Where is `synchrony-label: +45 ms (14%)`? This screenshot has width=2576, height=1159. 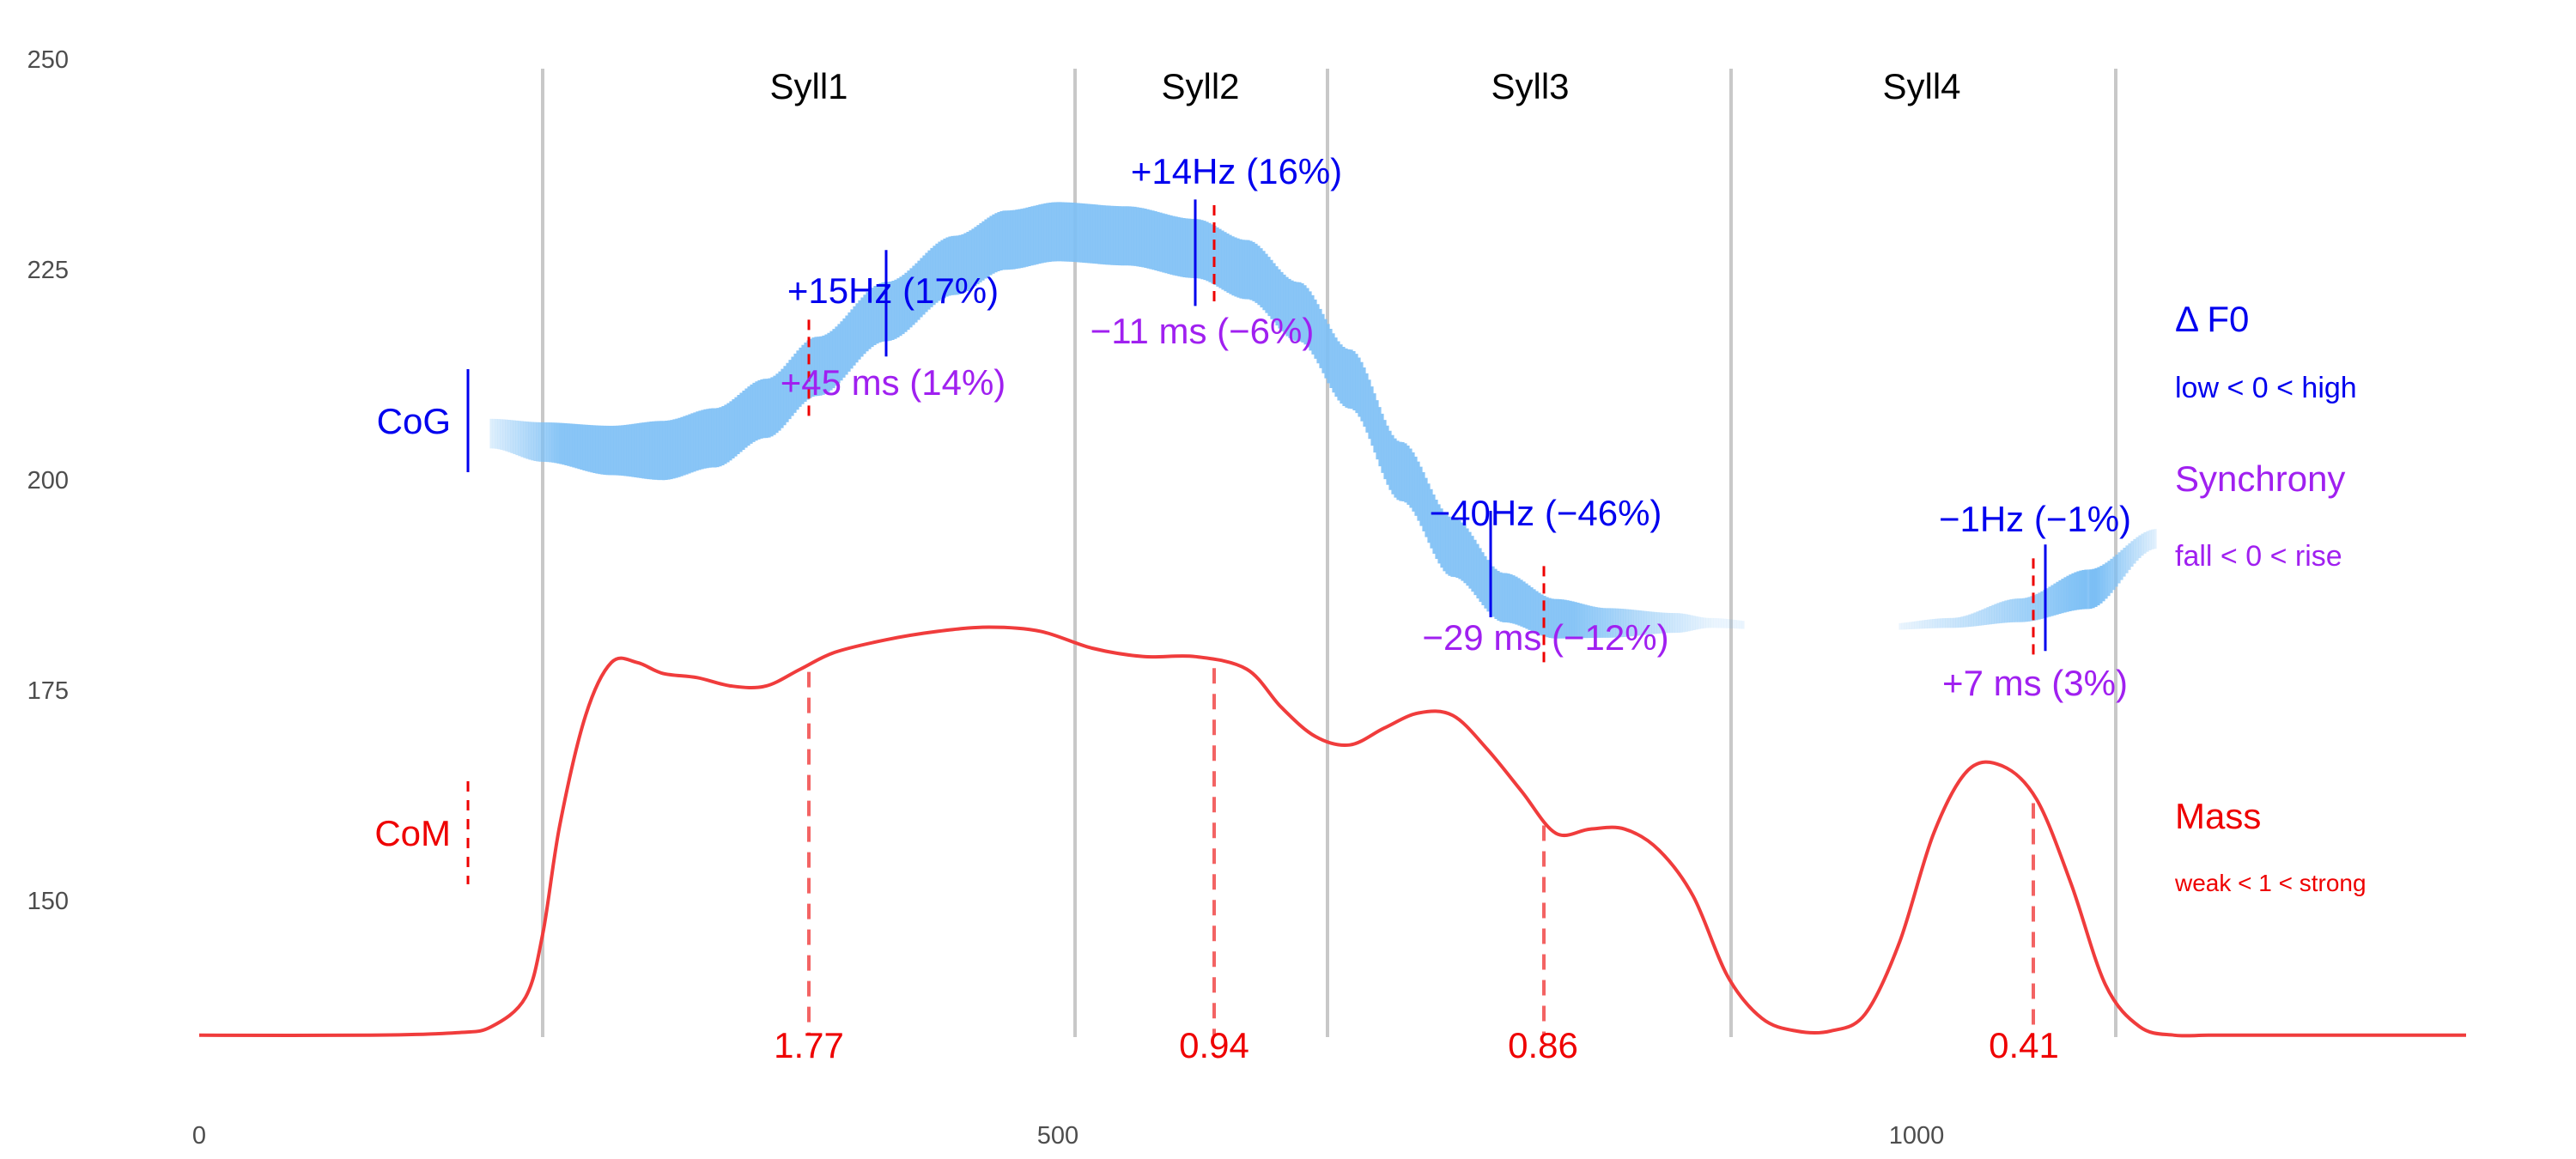 synchrony-label: +45 ms (14%) is located at coordinates (893, 383).